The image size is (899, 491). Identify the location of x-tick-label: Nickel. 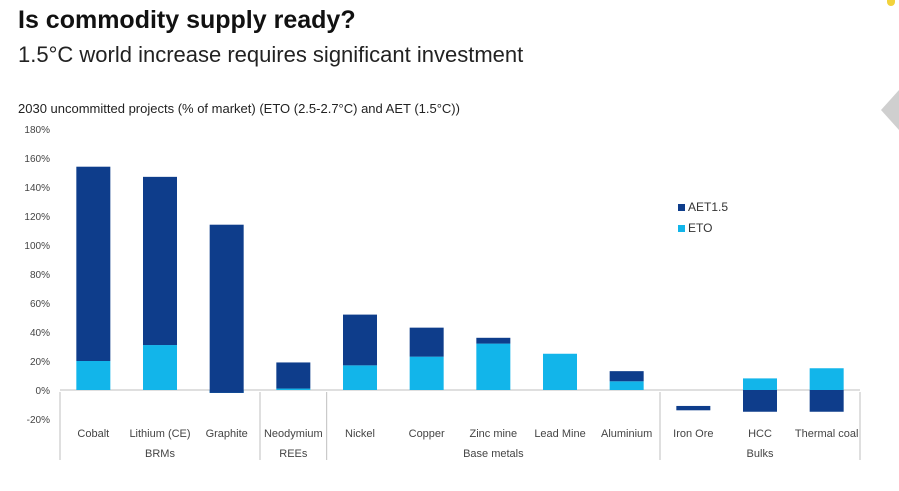
(360, 434).